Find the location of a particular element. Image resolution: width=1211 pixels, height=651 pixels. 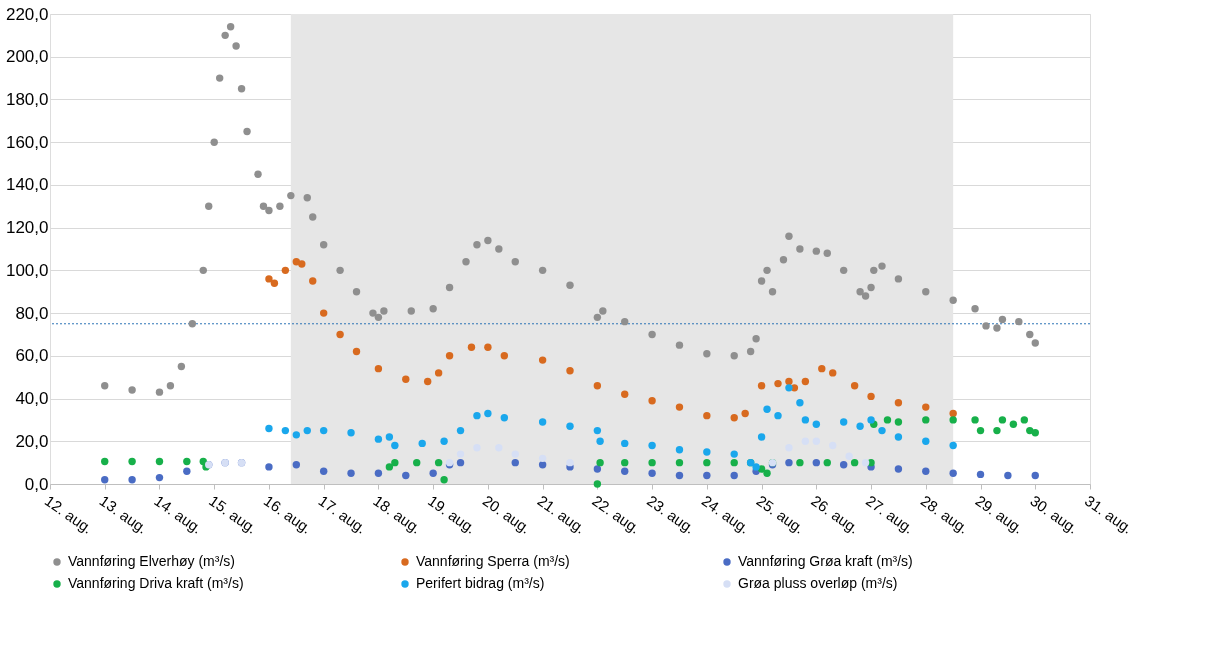

y-tick-label: 20,0 is located at coordinates (32, 441).